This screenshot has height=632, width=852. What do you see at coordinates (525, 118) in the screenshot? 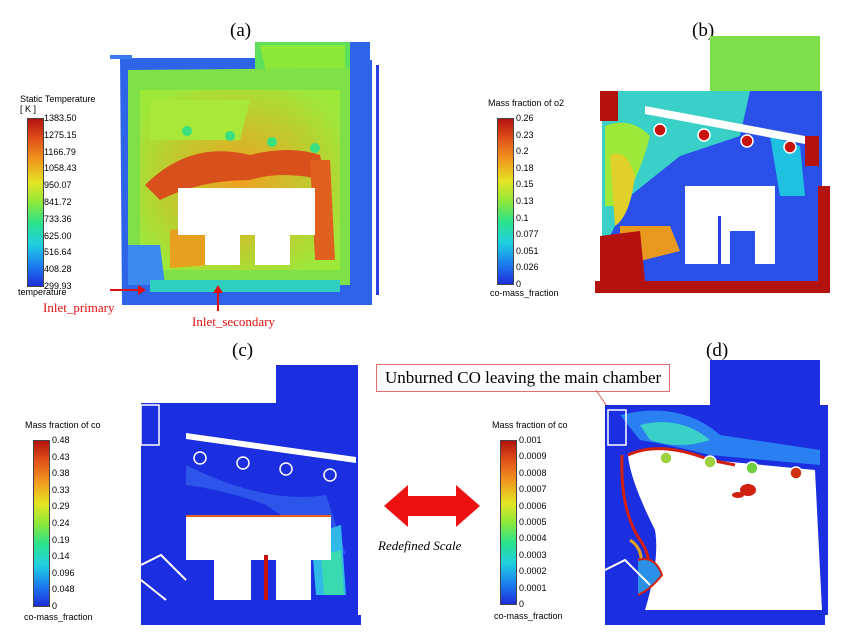
I see `panel-b-tick-label: 0.26` at bounding box center [525, 118].